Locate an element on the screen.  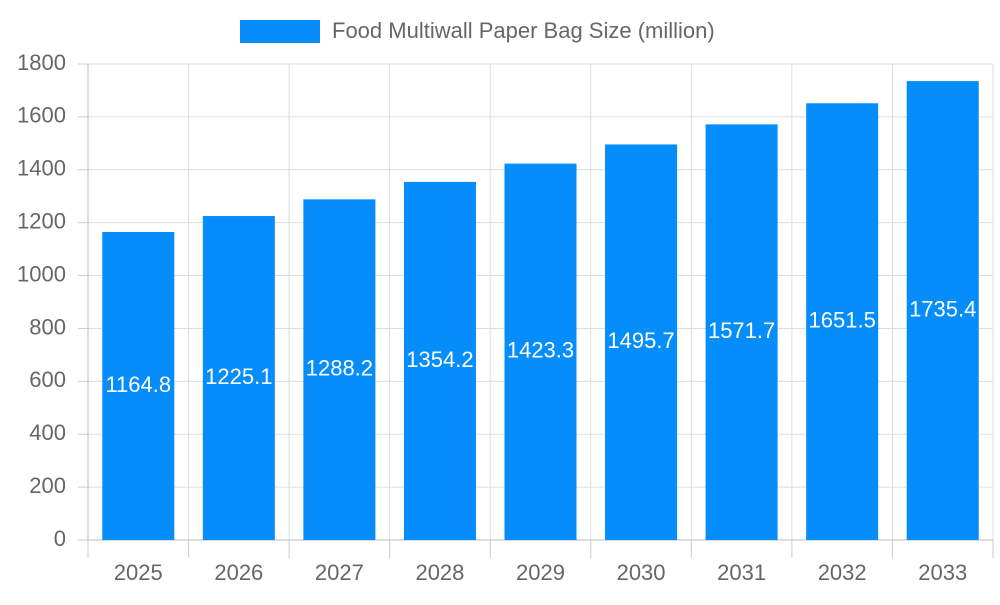
x-tick-label: 2025 is located at coordinates (138, 572).